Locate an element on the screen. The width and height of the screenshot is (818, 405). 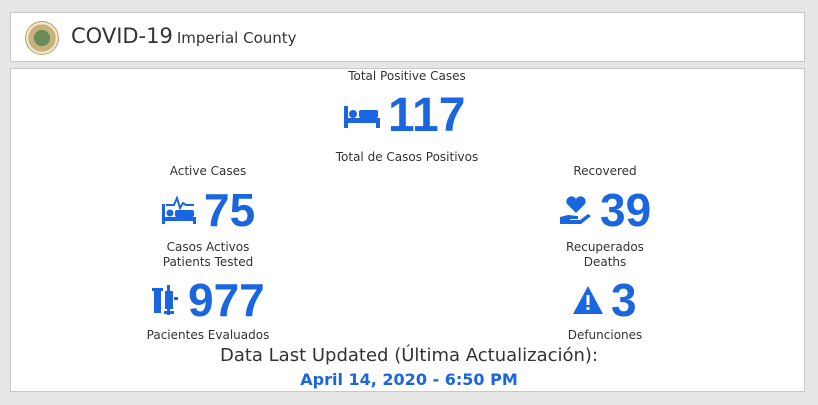
deaths-label: Deaths is located at coordinates (605, 262).